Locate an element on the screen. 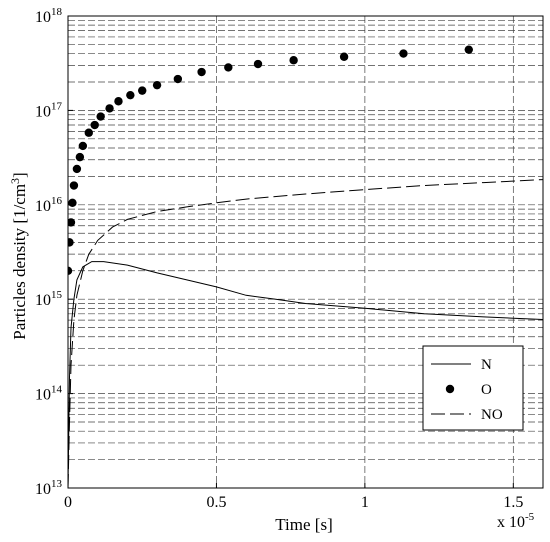 The image size is (550, 542). y-ticks: 1013 1014 1015 1016 1017 1018 is located at coordinates (54, 252).